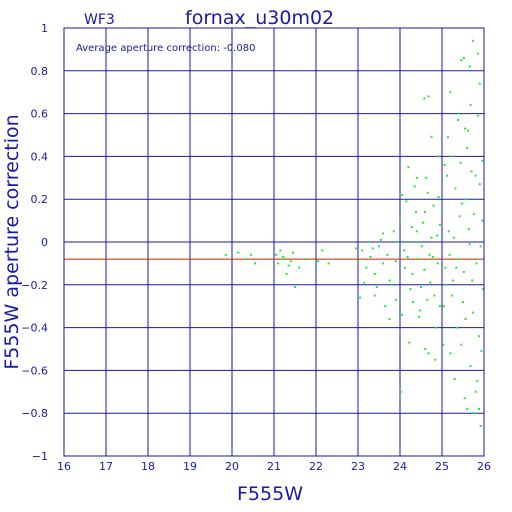 Image resolution: width=512 pixels, height=512 pixels. What do you see at coordinates (442, 466) in the screenshot?
I see `x-tick-label: 25` at bounding box center [442, 466].